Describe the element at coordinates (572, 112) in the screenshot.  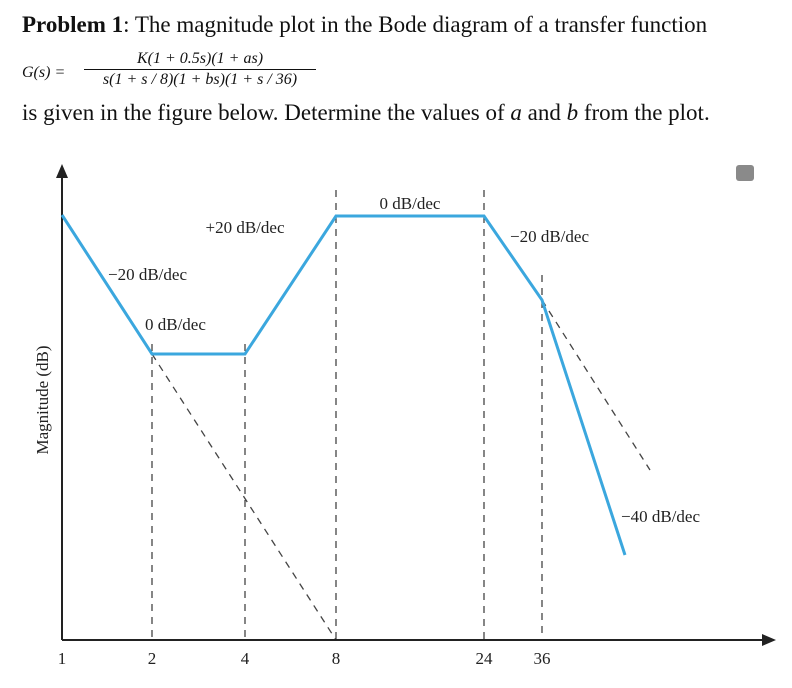
I see `variable: b` at that location.